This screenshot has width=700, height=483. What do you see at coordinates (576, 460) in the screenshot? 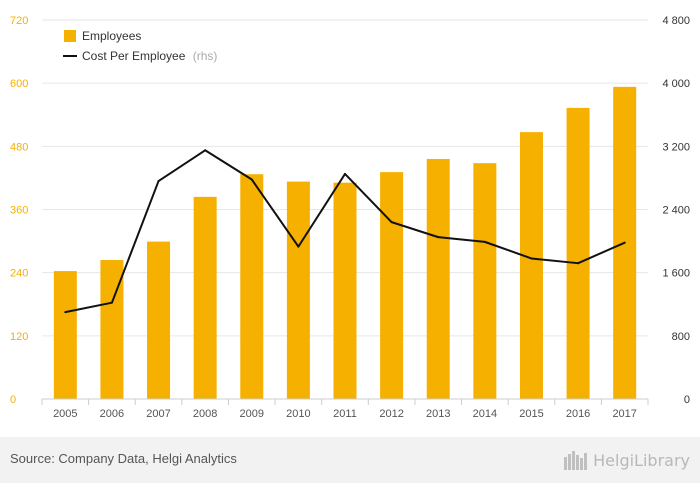
I see `helgi-library-icon` at bounding box center [576, 460].